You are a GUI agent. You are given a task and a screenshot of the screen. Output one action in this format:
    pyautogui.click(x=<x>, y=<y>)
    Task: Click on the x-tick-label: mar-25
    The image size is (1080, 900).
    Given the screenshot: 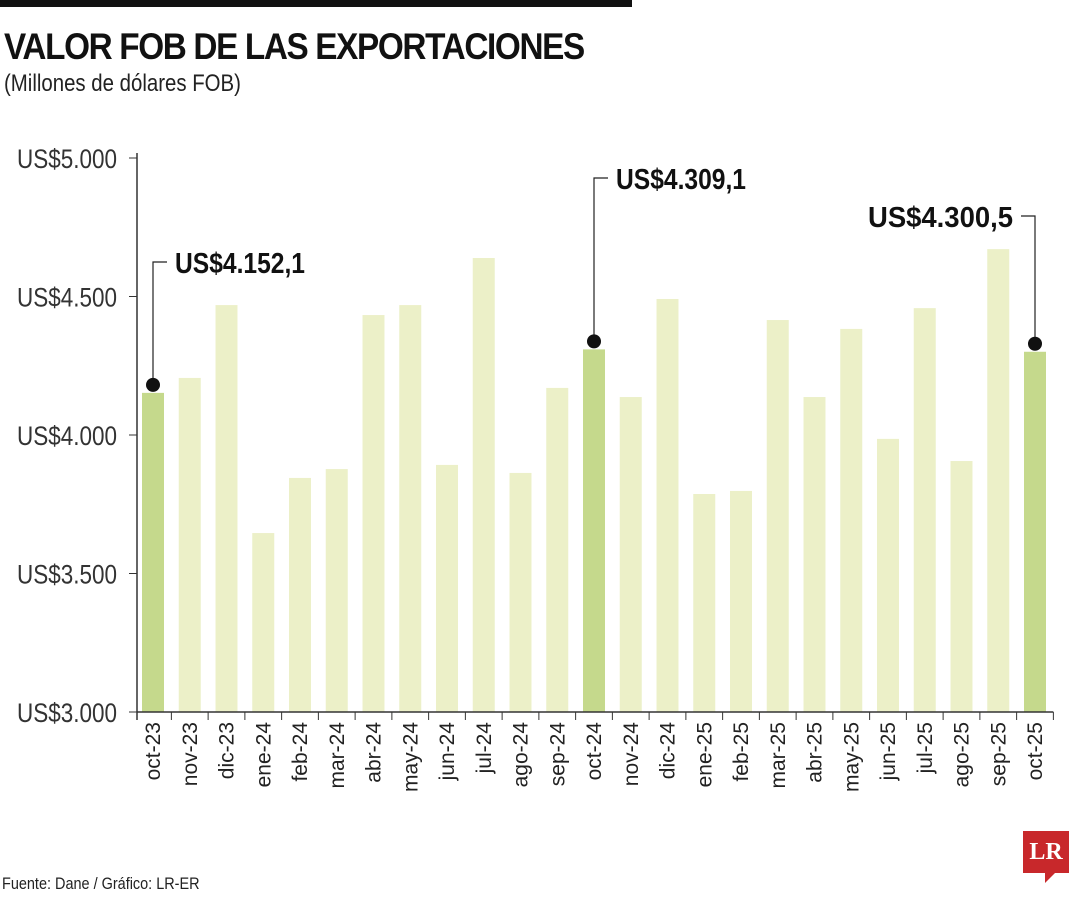 What is the action you would take?
    pyautogui.click(x=778, y=755)
    